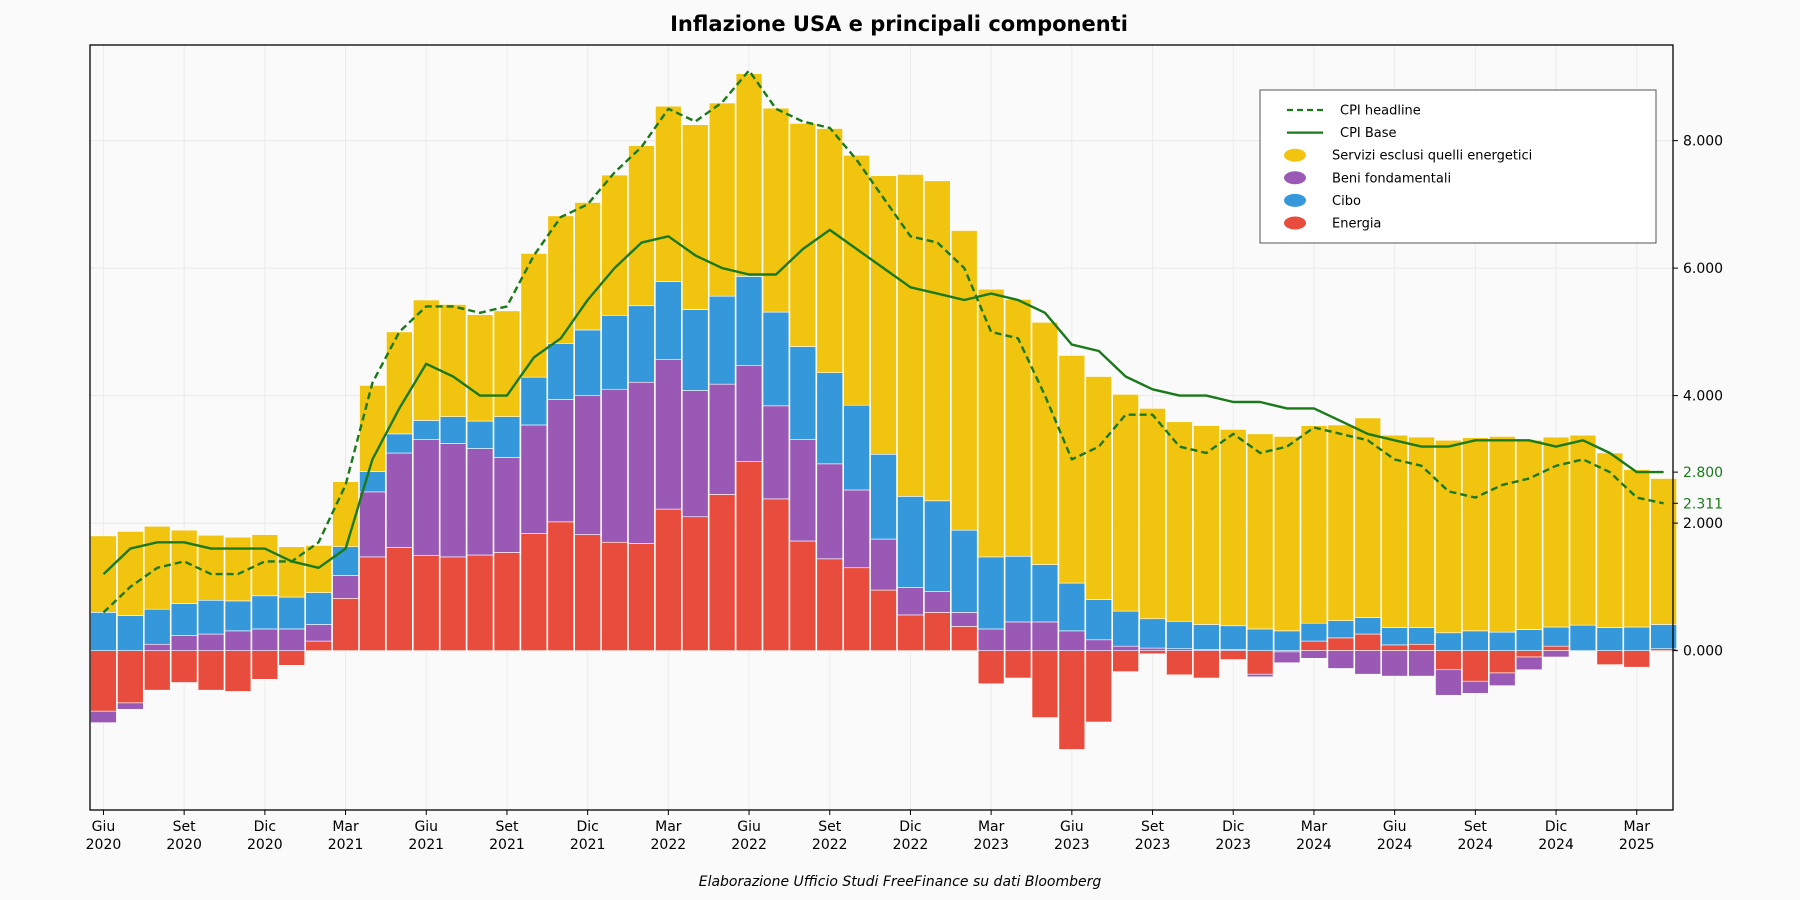 The width and height of the screenshot is (1800, 900). What do you see at coordinates (1356, 224) in the screenshot?
I see `legend-label: Energia` at bounding box center [1356, 224].